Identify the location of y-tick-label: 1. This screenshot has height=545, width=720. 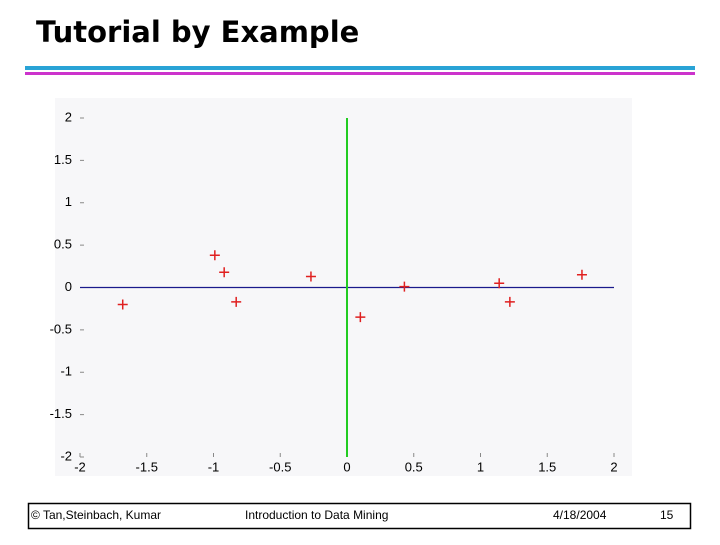
(68, 201).